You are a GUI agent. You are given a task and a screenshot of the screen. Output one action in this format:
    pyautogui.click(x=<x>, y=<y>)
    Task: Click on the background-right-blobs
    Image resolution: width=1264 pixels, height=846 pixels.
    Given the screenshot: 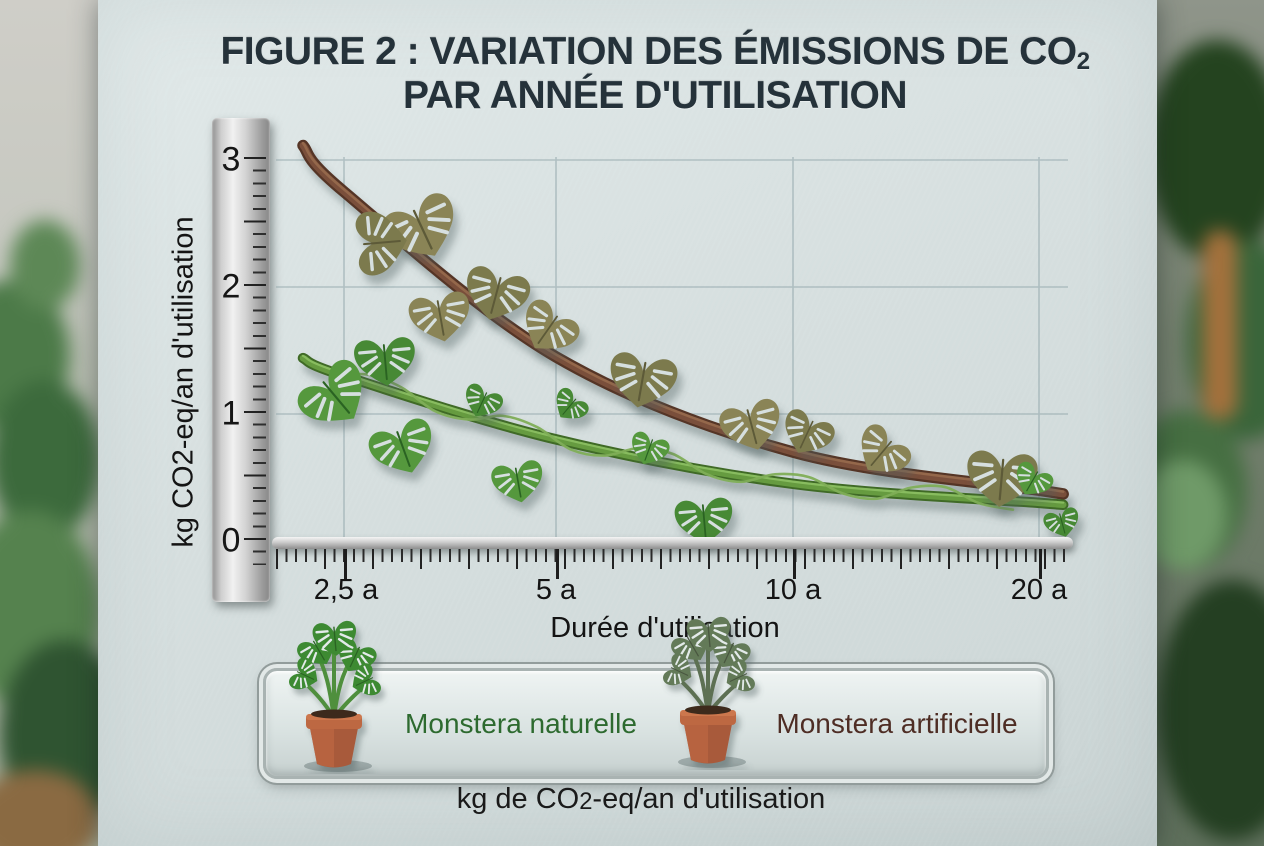 What is the action you would take?
    pyautogui.click(x=1210, y=423)
    